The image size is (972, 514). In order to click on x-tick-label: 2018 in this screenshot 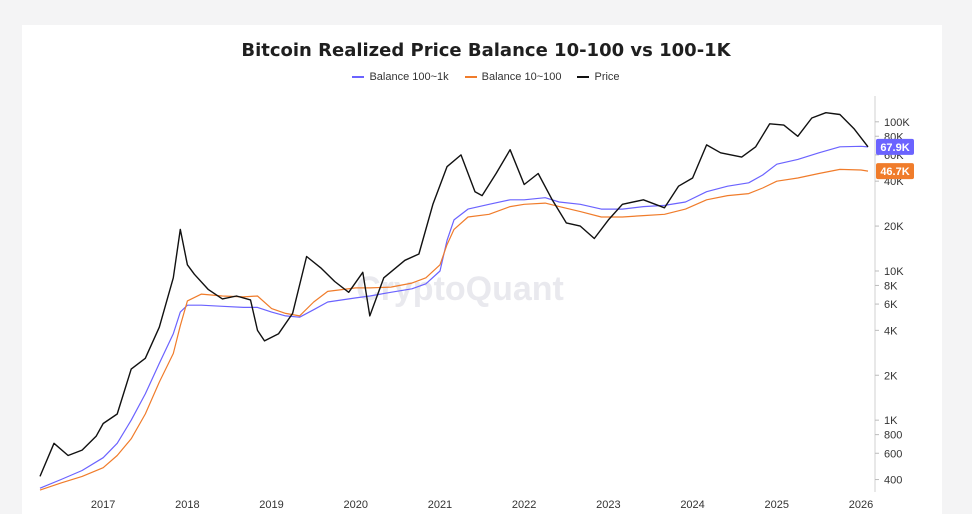, I will do `click(187, 505)`.